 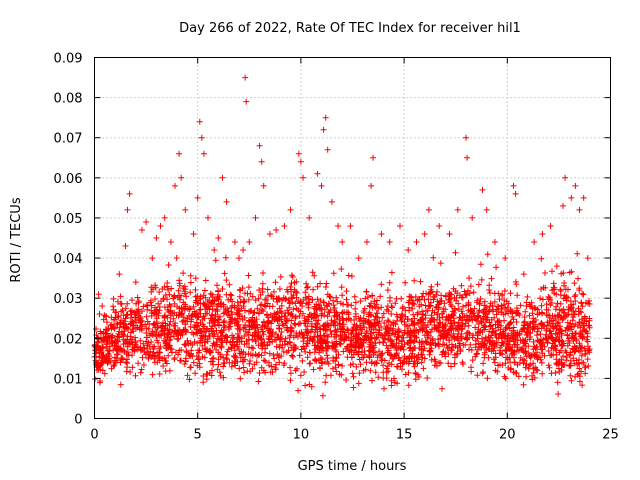 I want to click on y-tick-label: 0.09, so click(x=68, y=59).